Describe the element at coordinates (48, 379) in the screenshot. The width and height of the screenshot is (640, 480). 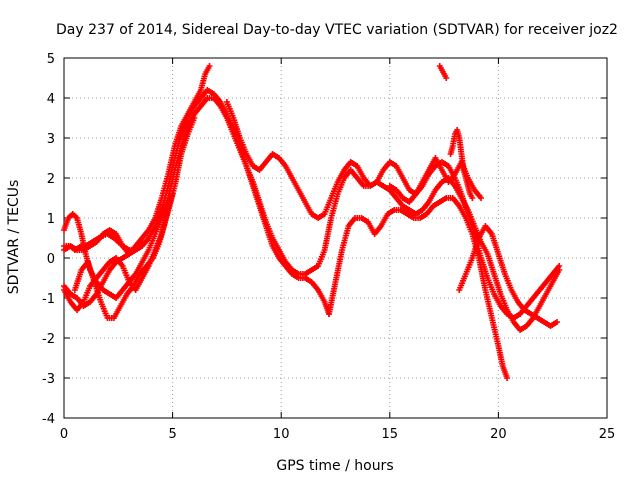
I see `y-tick-label: -3` at that location.